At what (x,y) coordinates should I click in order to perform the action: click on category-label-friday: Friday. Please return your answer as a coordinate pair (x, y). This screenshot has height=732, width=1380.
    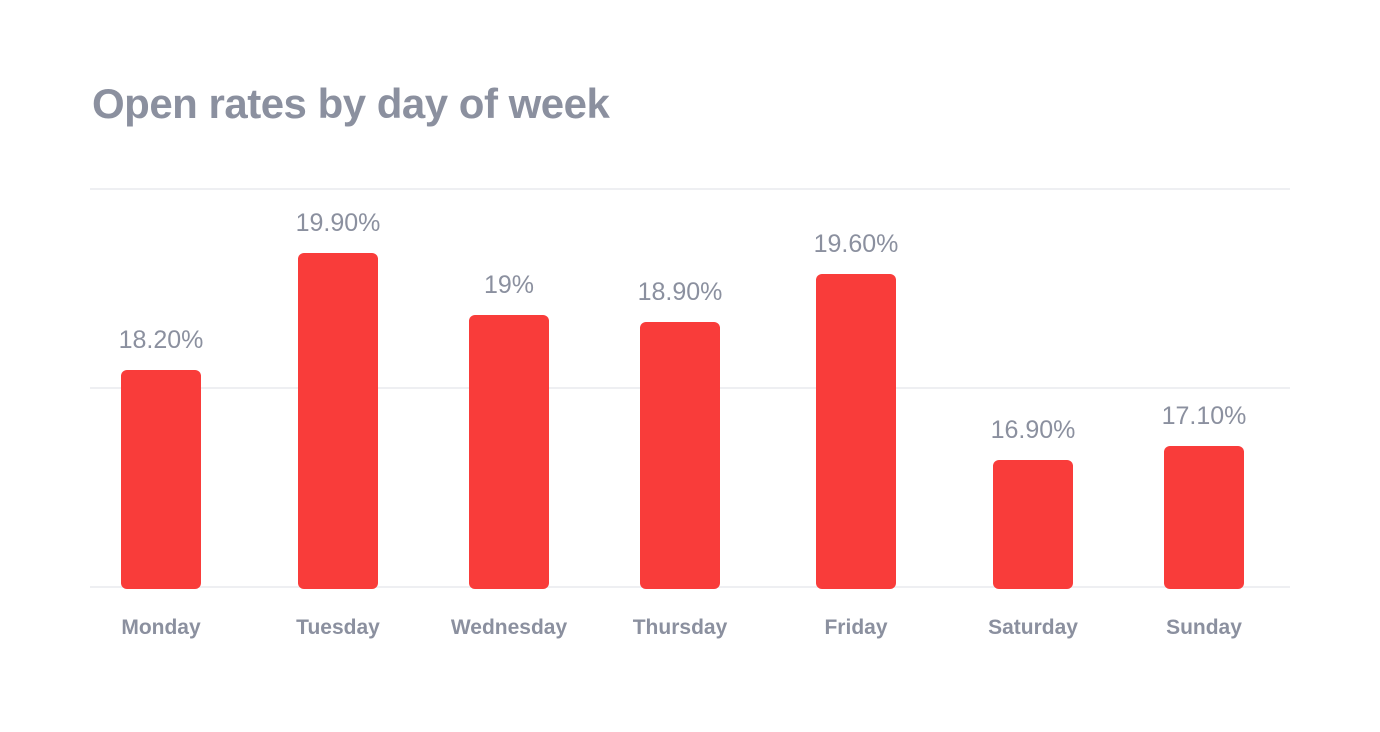
    Looking at the image, I should click on (856, 627).